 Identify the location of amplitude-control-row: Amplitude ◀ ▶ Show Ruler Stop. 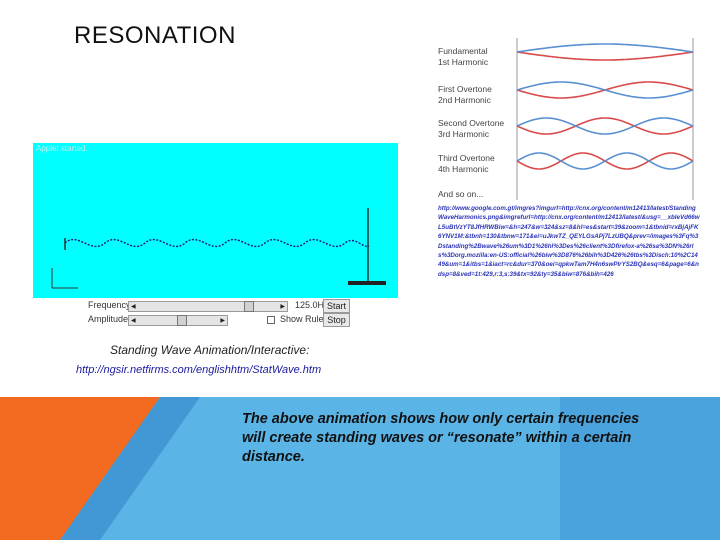
(215, 321).